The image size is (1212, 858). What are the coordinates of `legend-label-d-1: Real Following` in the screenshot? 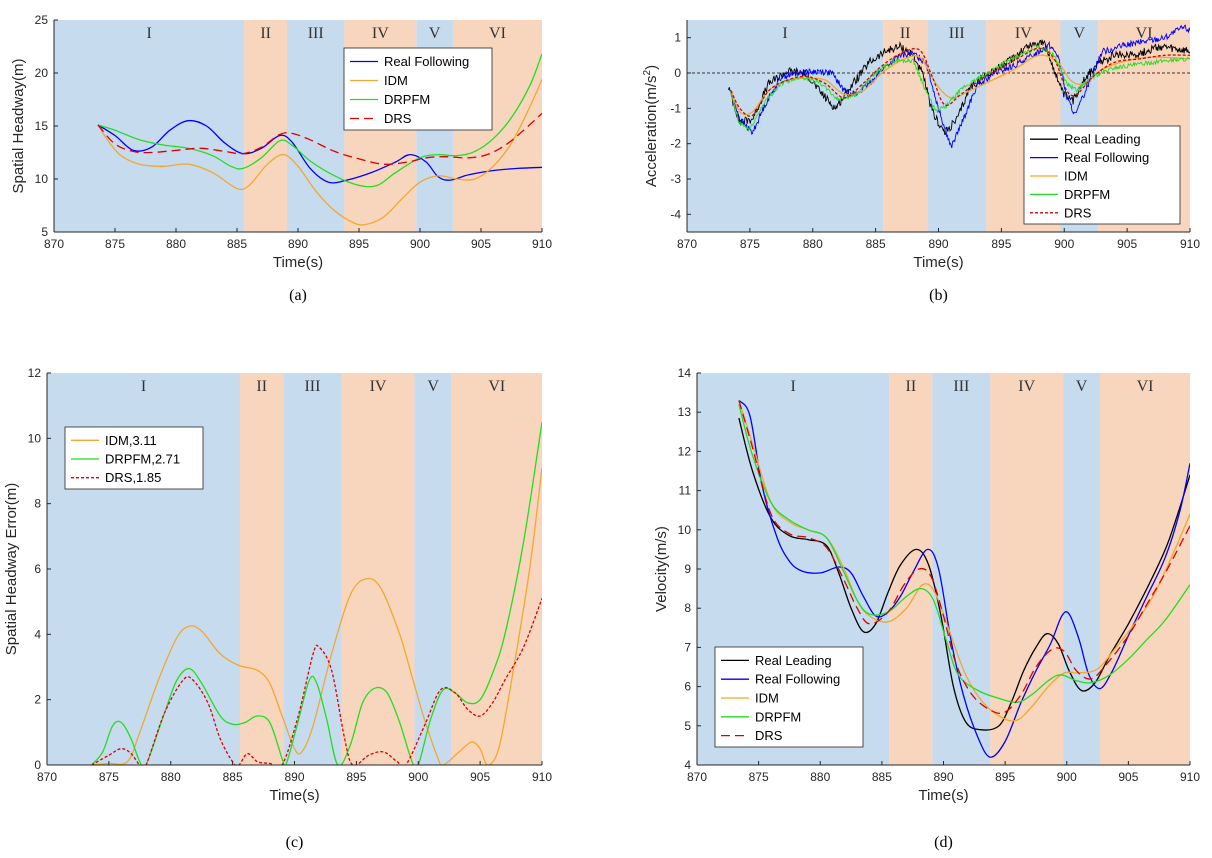 It's located at (797, 679).